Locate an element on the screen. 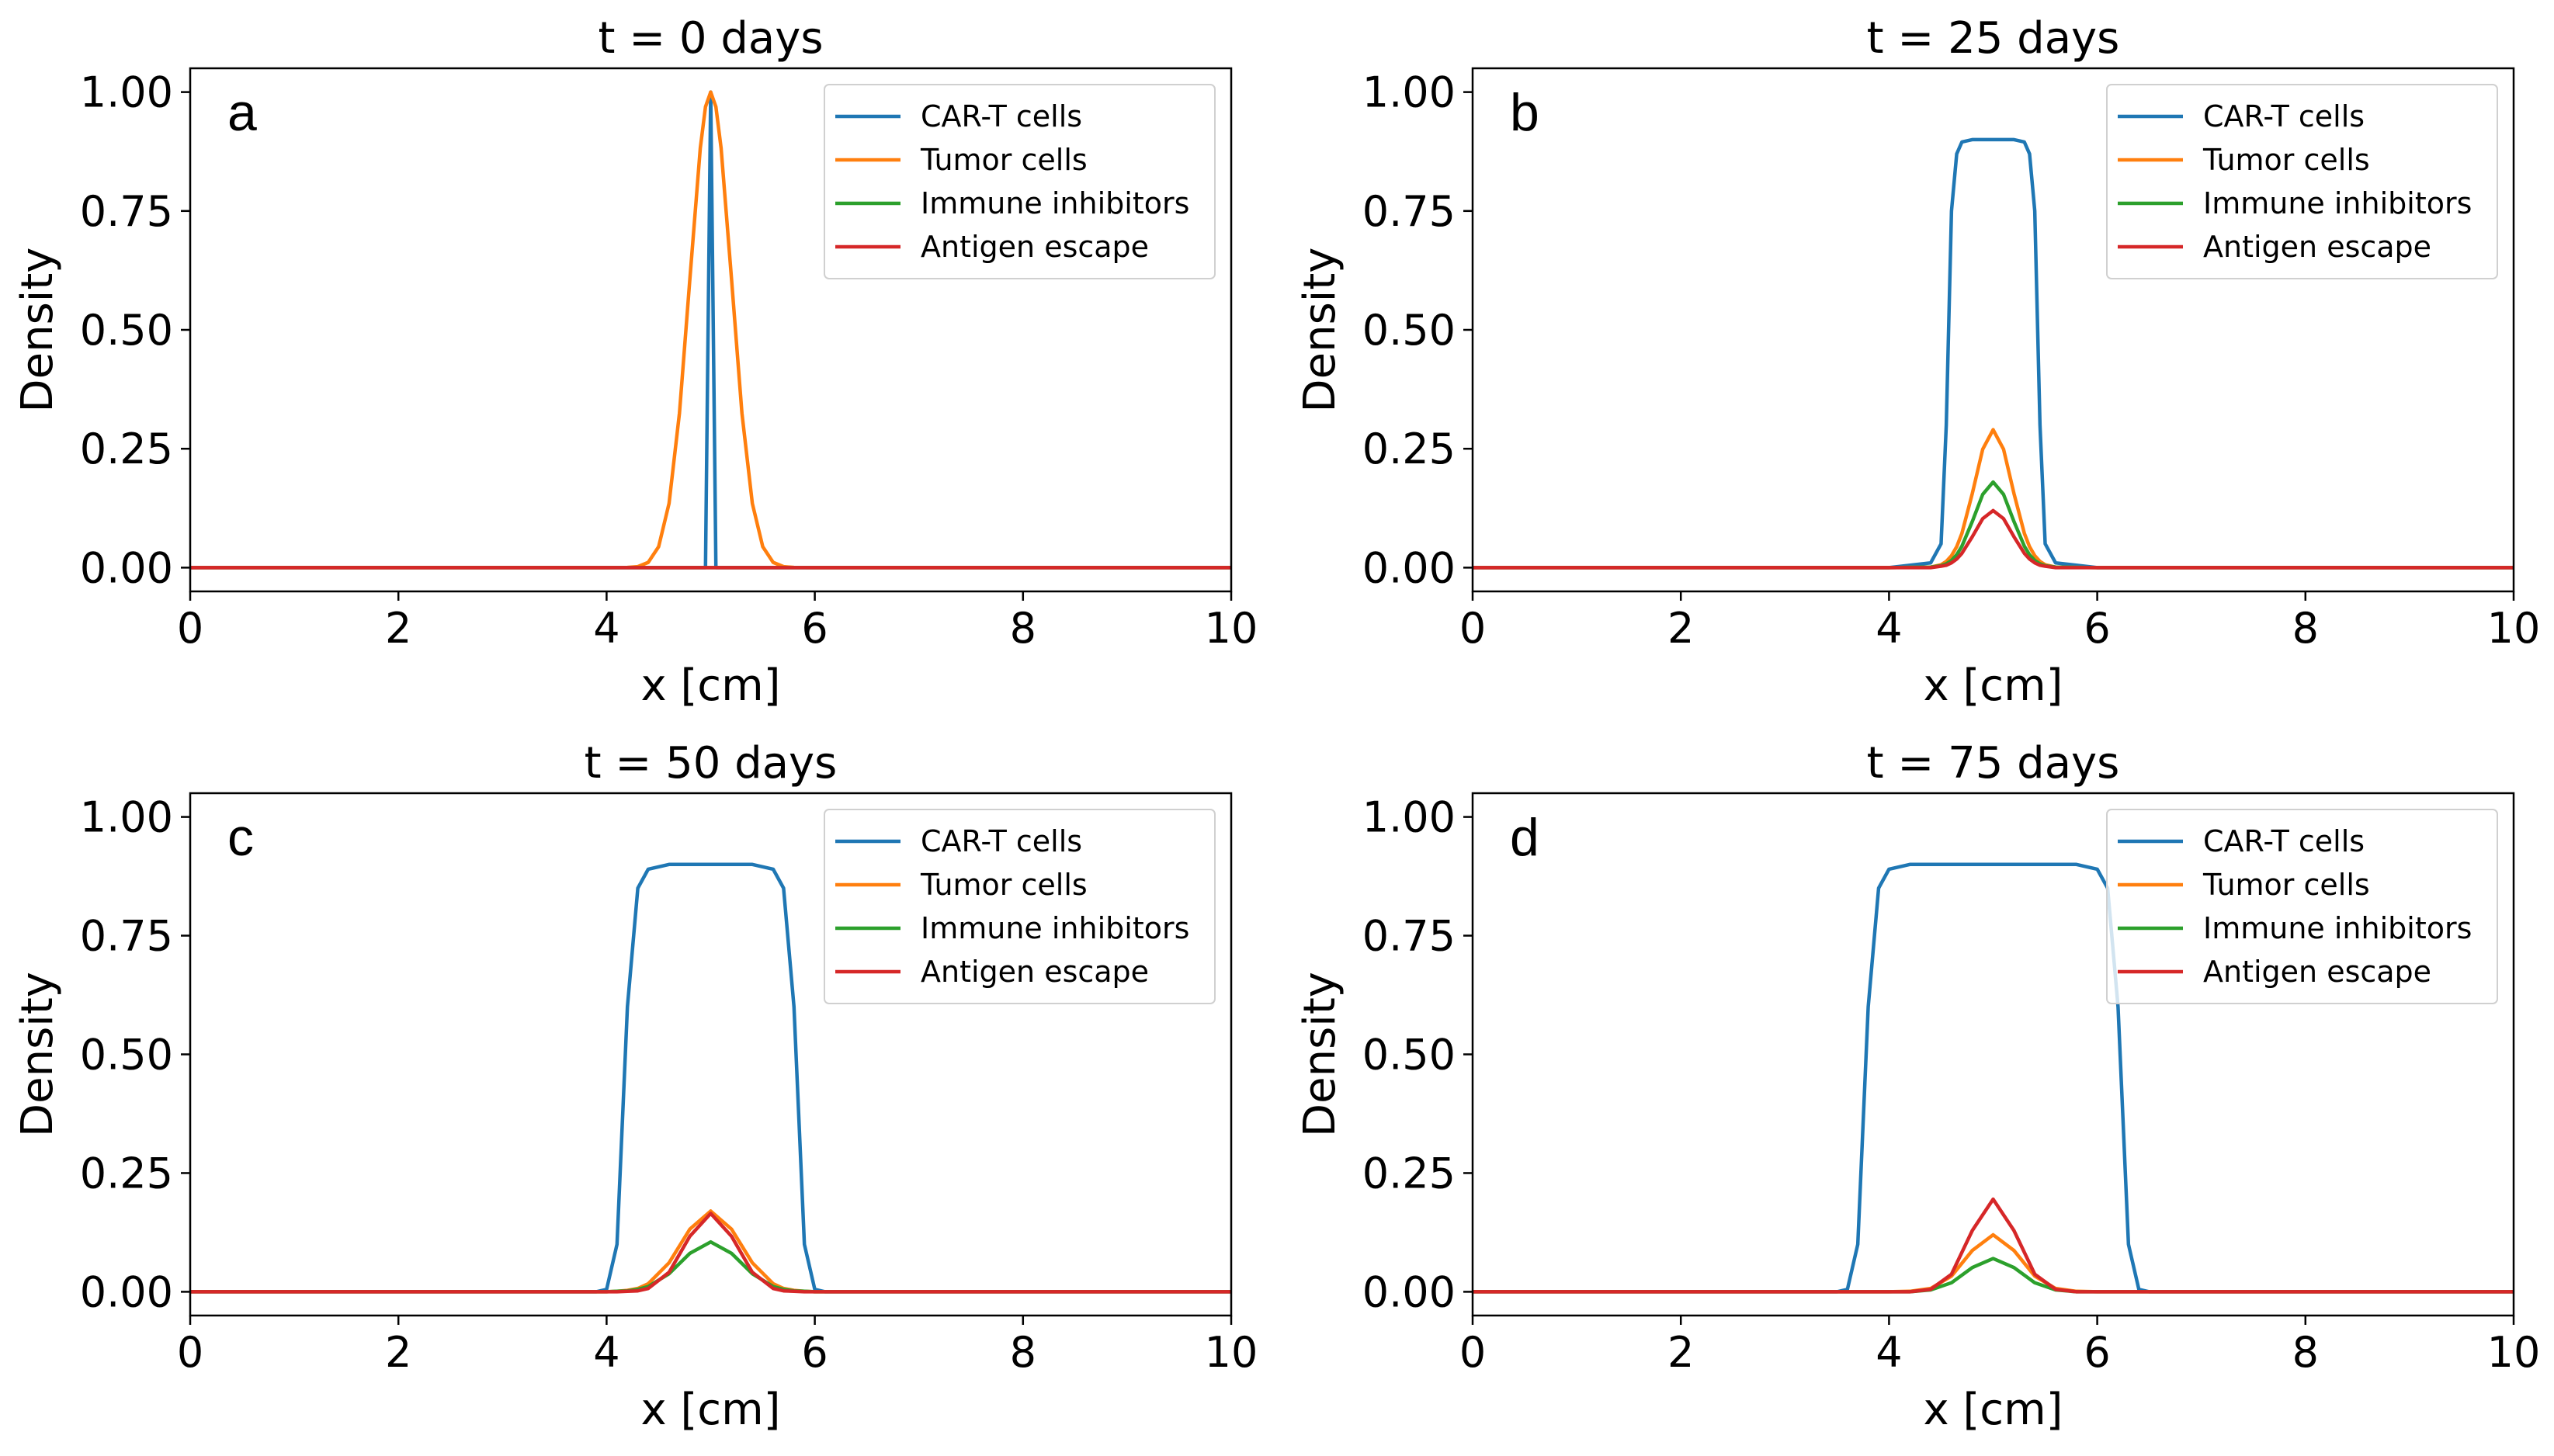  chart-title: t = 25 days is located at coordinates (1993, 38).